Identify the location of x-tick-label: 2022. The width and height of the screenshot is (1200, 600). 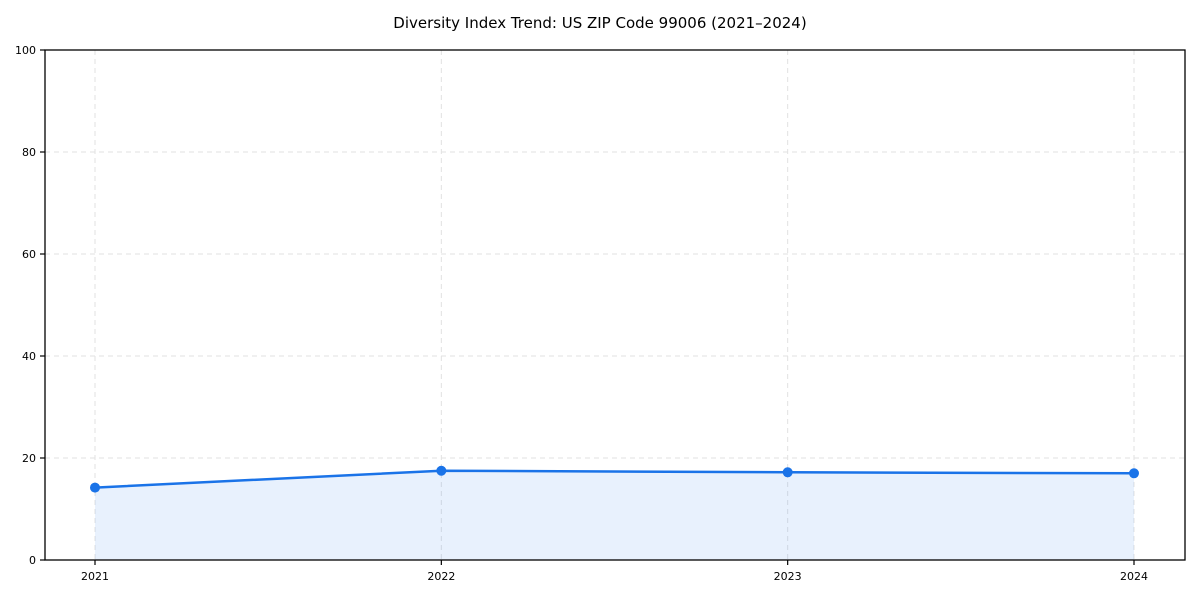
(441, 576).